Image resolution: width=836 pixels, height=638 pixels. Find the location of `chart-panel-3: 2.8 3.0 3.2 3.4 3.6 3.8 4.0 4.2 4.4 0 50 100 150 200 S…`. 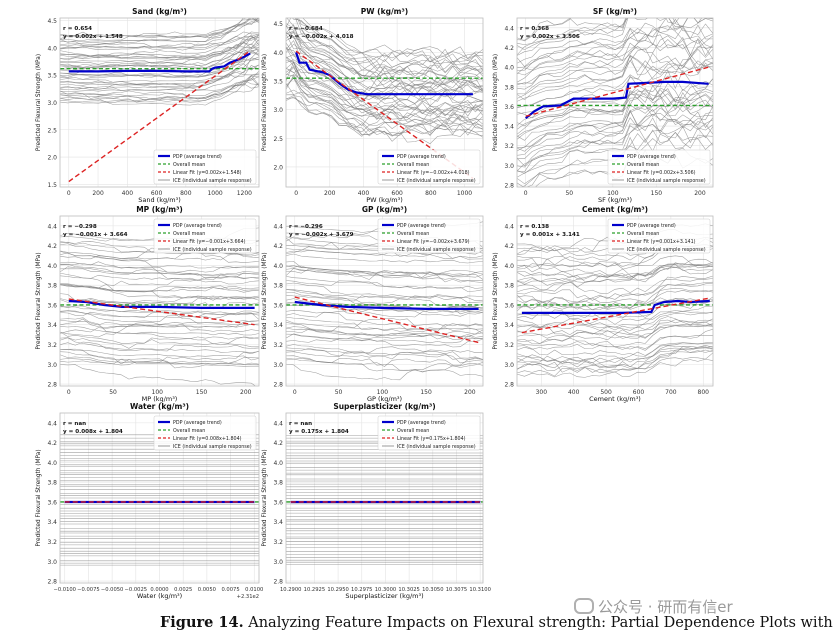

chart-panel-3: 2.8 3.0 3.2 3.4 3.6 3.8 4.0 4.2 4.4 0 50 100 150 200 S… is located at coordinates (603, 105).